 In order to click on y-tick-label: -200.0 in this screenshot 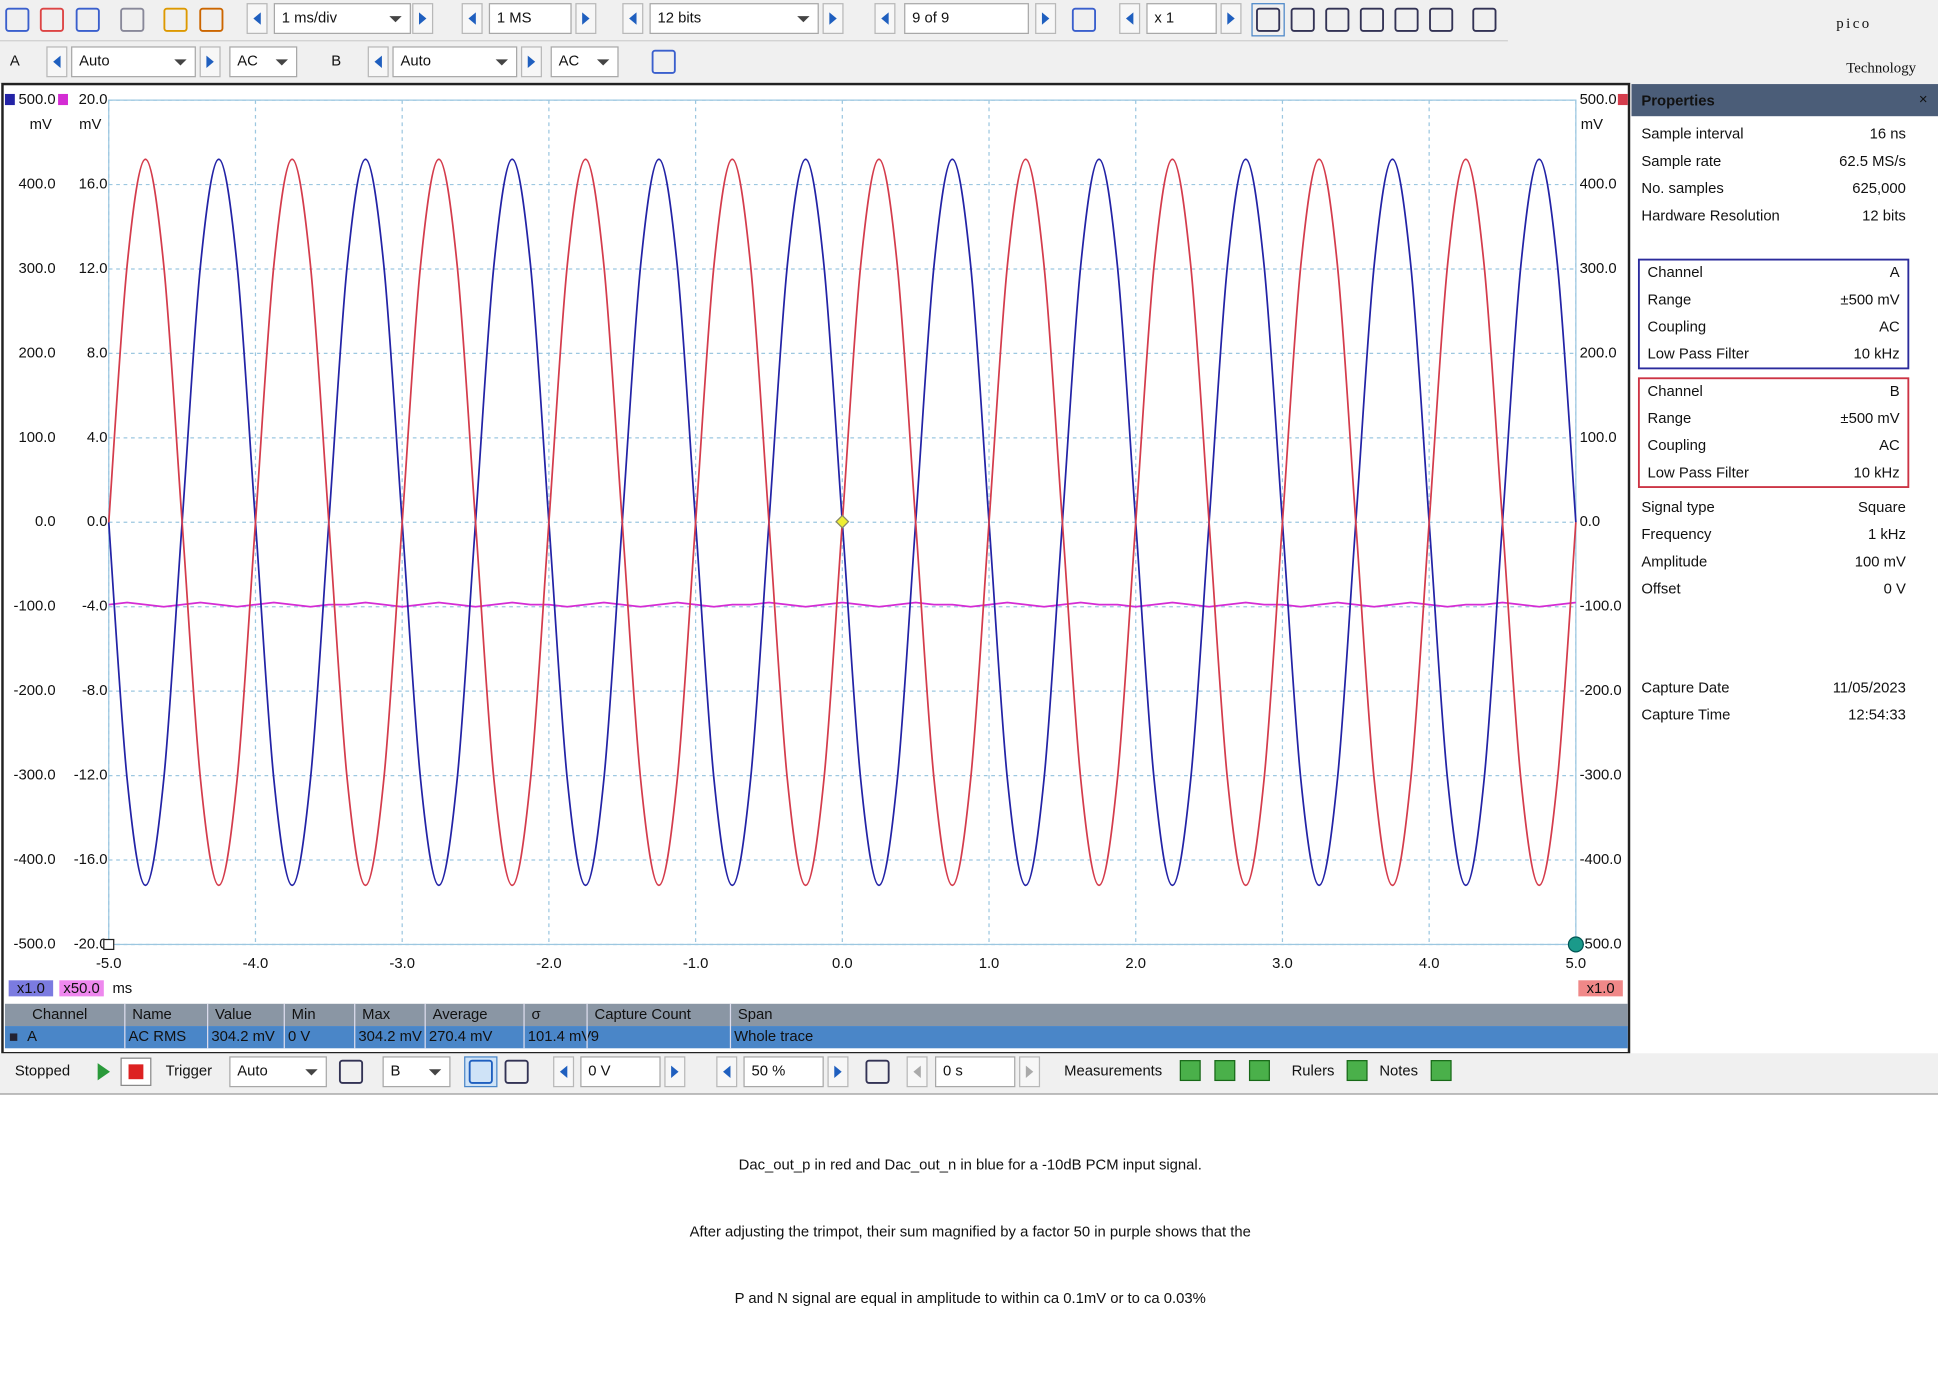, I will do `click(35, 691)`.